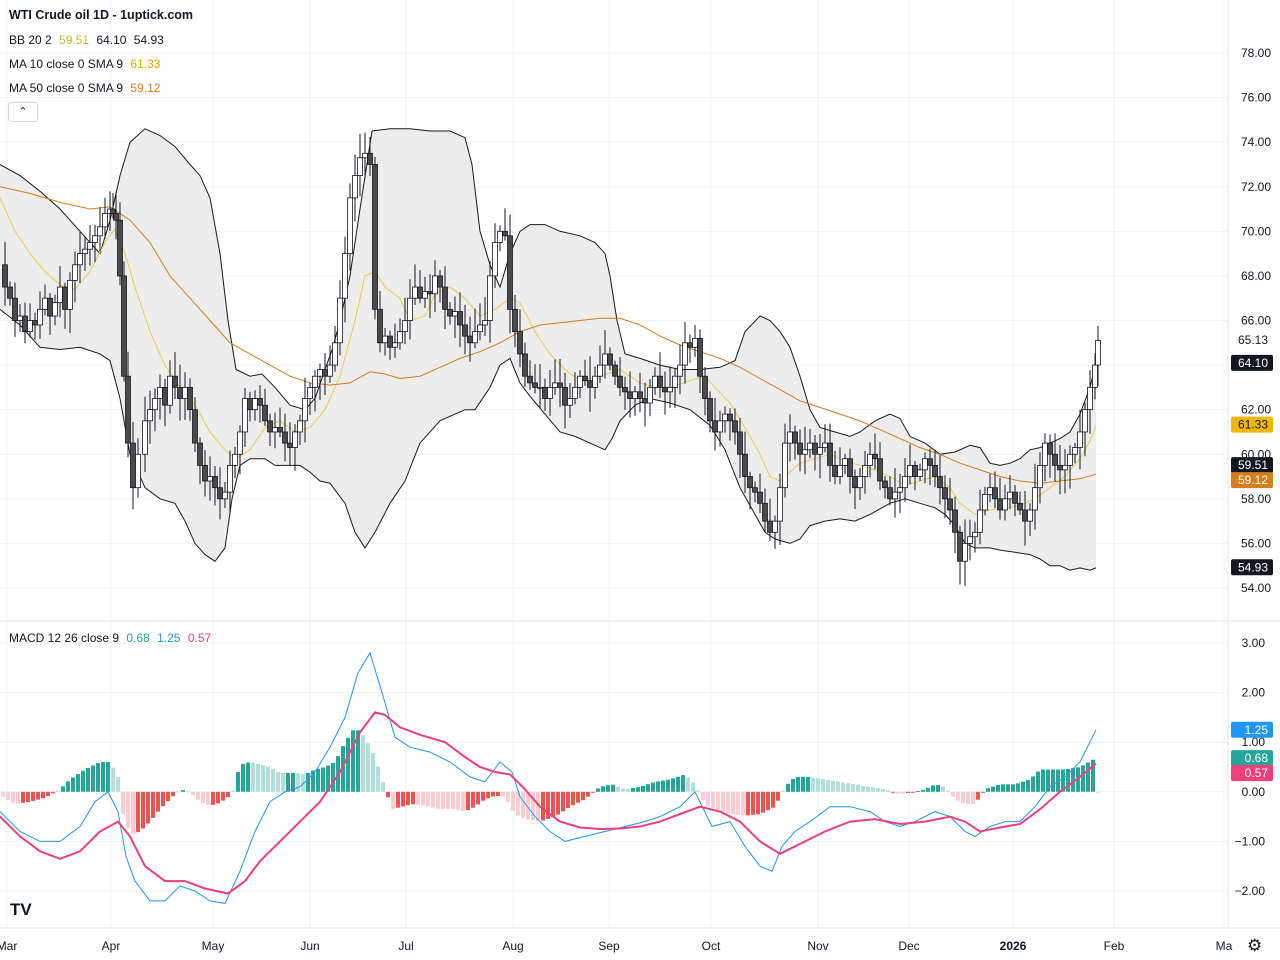  I want to click on price-tick-label: 74.00, so click(1256, 142).